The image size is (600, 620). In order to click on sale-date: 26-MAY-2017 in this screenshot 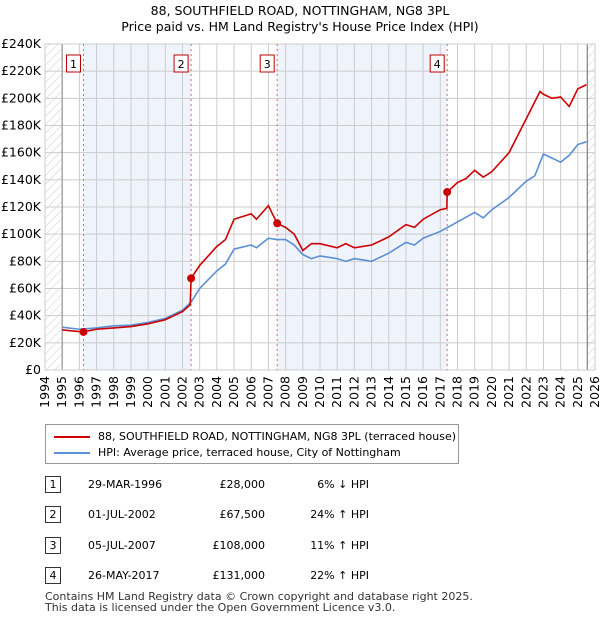, I will do `click(124, 575)`.